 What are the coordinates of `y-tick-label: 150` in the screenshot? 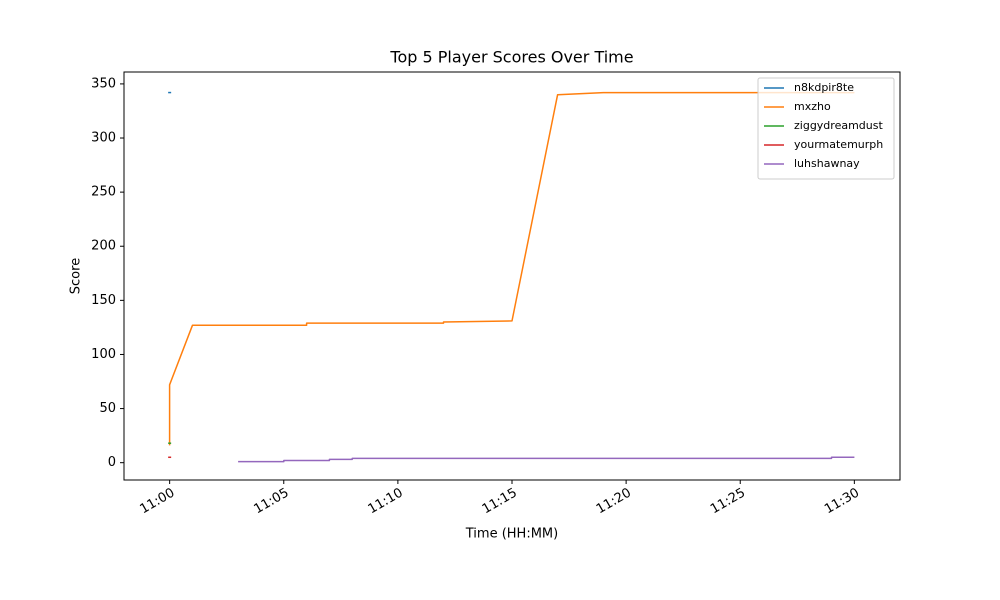 It's located at (103, 300).